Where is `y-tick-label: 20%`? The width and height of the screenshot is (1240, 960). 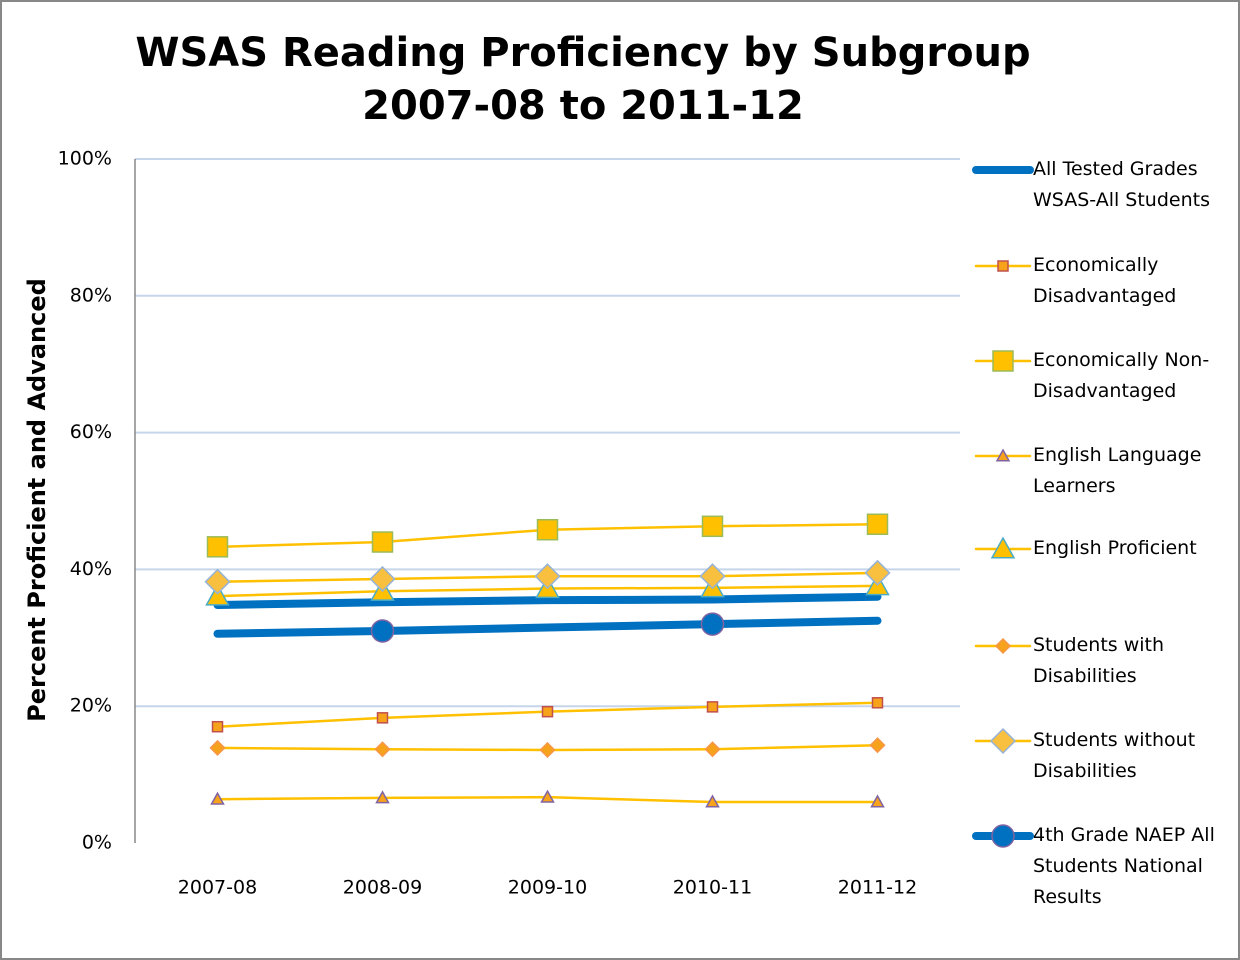
y-tick-label: 20% is located at coordinates (91, 706).